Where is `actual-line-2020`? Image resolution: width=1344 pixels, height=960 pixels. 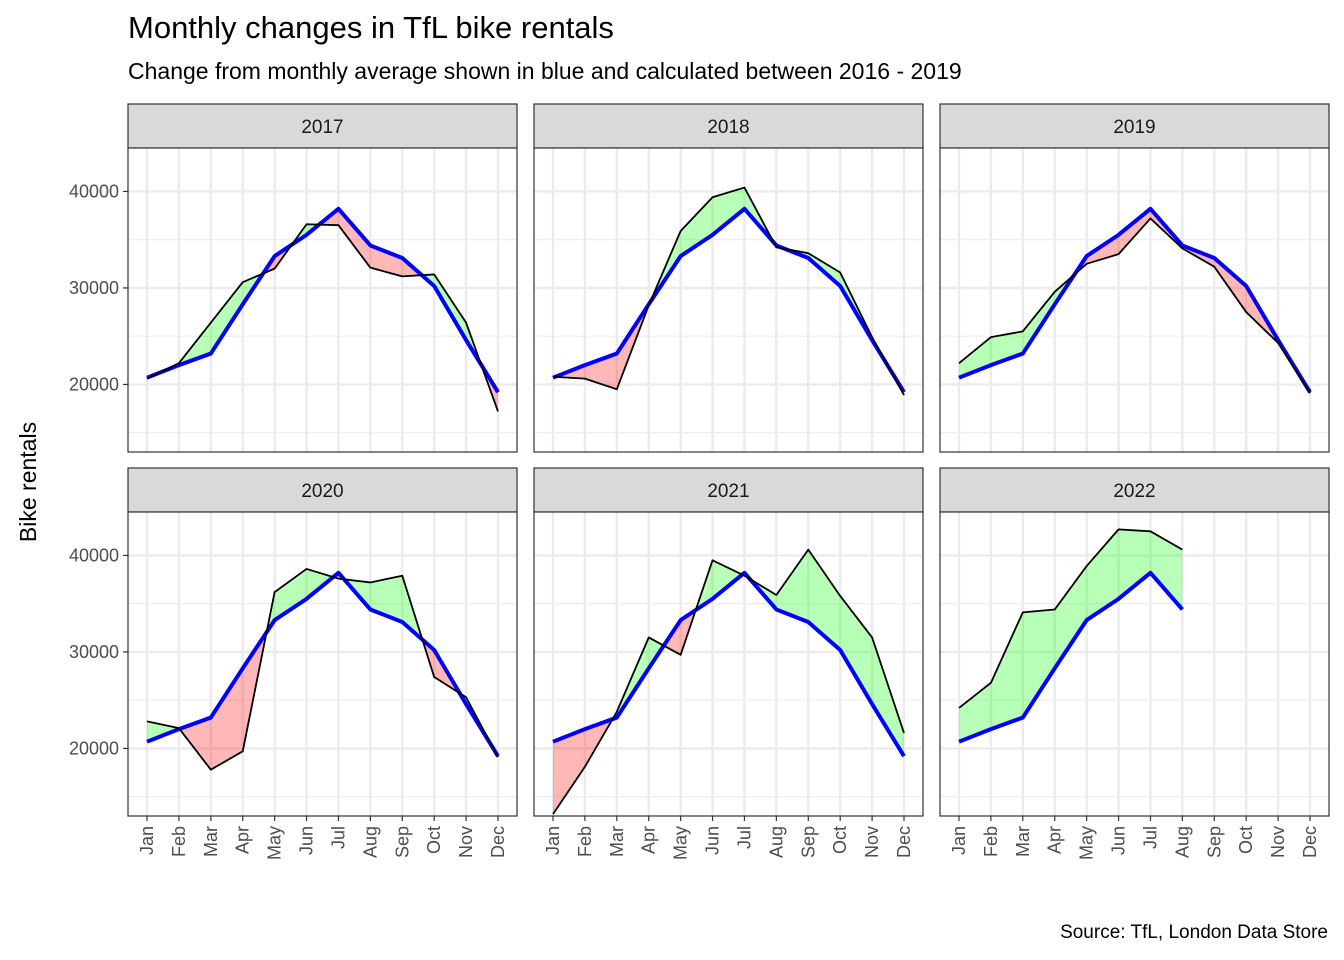 actual-line-2020 is located at coordinates (322, 669).